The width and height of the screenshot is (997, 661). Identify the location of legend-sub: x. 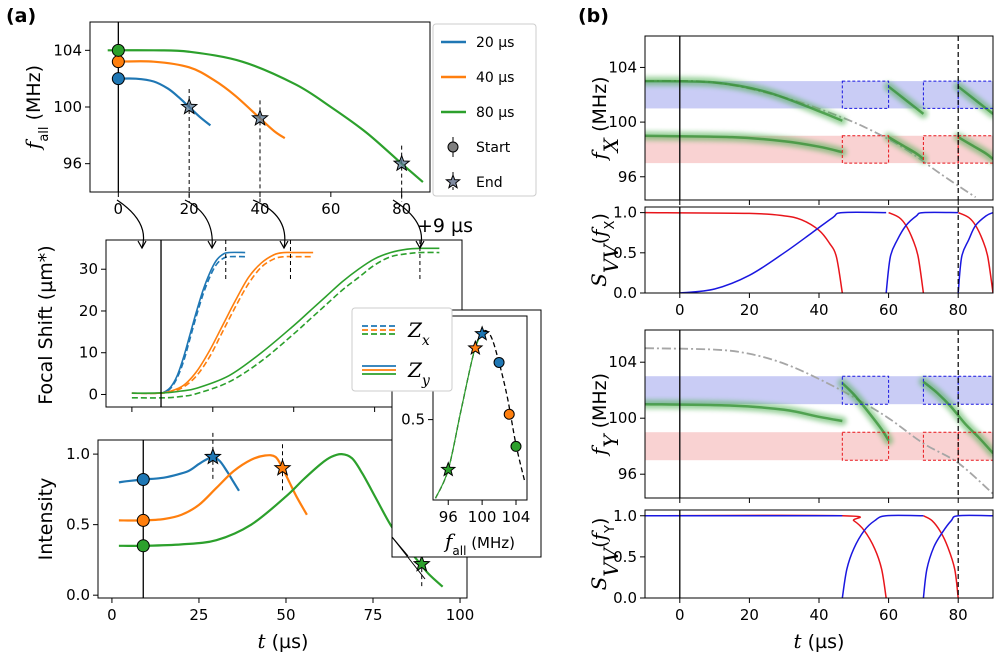
(426, 341).